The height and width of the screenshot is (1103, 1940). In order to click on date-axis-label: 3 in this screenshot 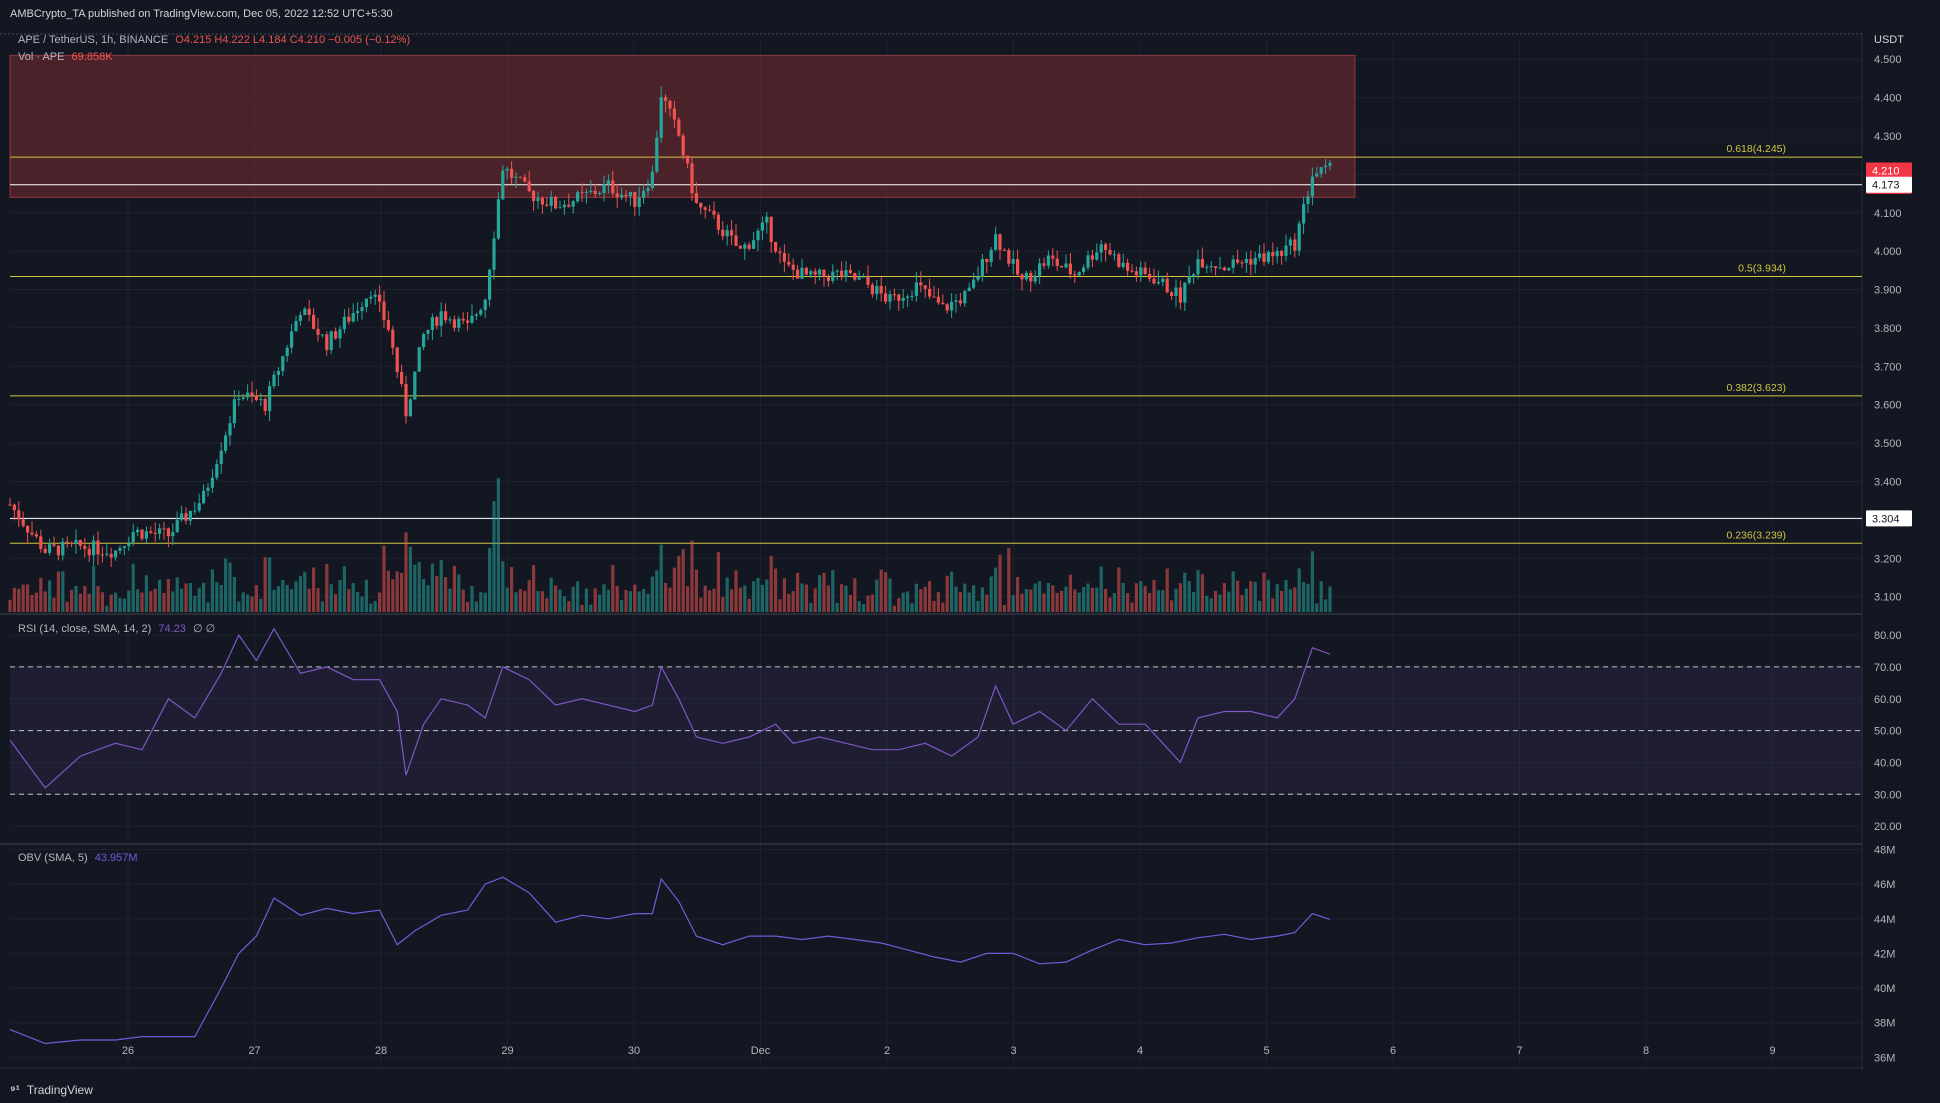, I will do `click(1013, 1051)`.